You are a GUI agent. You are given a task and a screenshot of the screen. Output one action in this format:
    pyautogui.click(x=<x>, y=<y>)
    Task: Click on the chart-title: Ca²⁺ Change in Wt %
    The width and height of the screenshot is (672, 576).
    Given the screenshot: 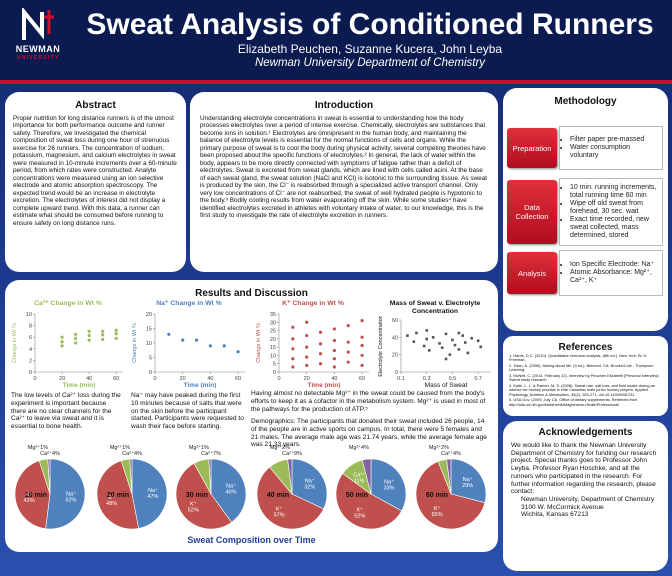 What is the action you would take?
    pyautogui.click(x=68, y=303)
    